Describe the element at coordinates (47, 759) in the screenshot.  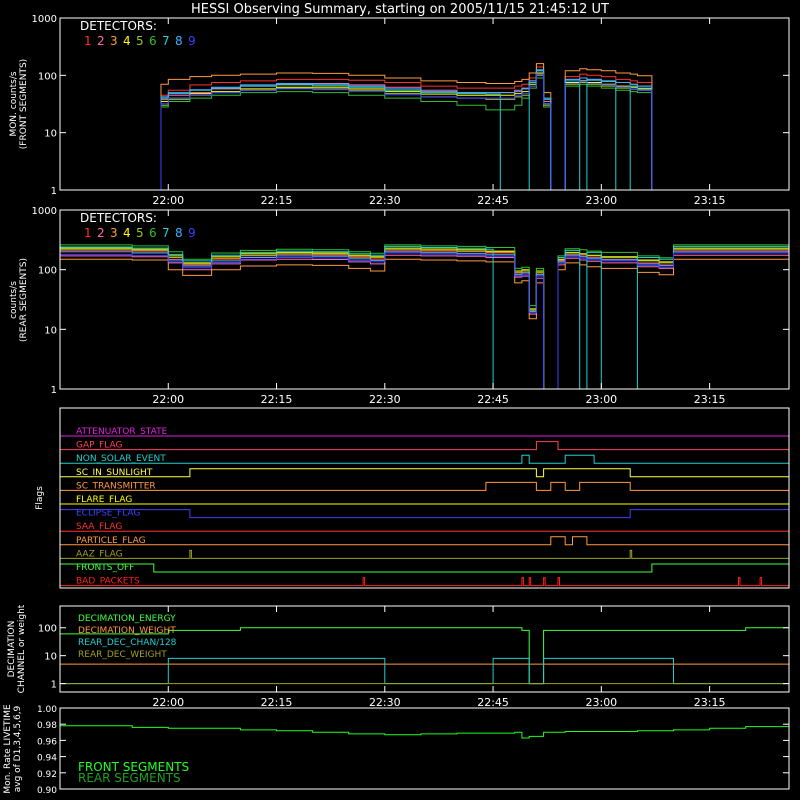
I see `livetime-ytick-label: 0.94` at that location.